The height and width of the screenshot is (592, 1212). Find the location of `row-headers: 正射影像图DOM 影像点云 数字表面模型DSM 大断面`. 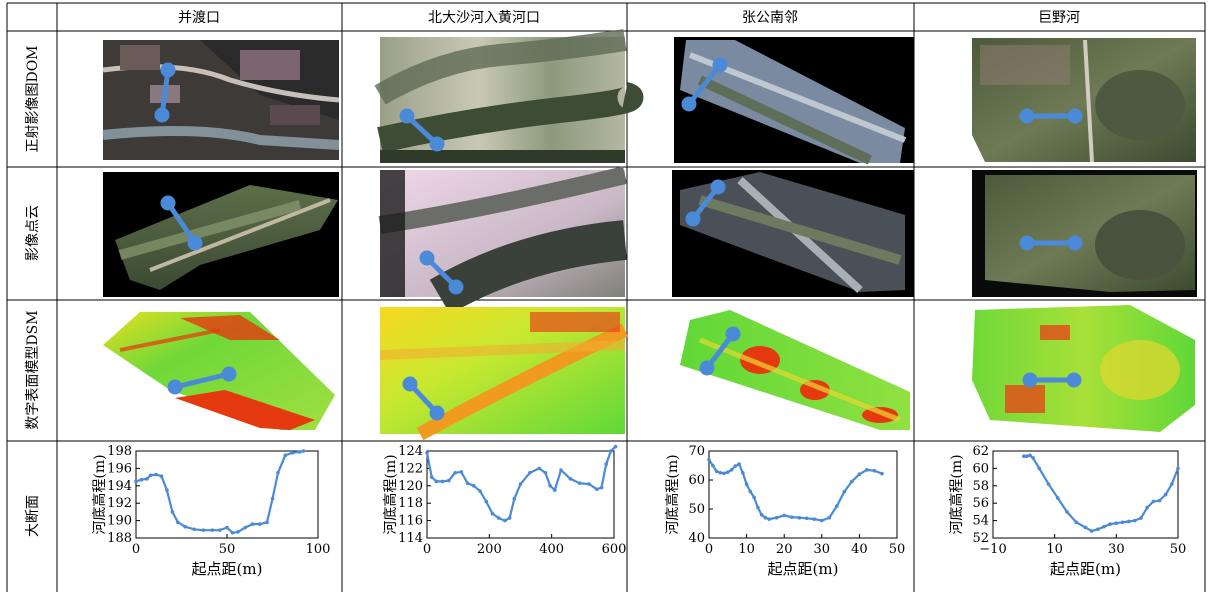

row-headers: 正射影像图DOM 影像点云 数字表面模型DSM 大断面 is located at coordinates (33, 291).